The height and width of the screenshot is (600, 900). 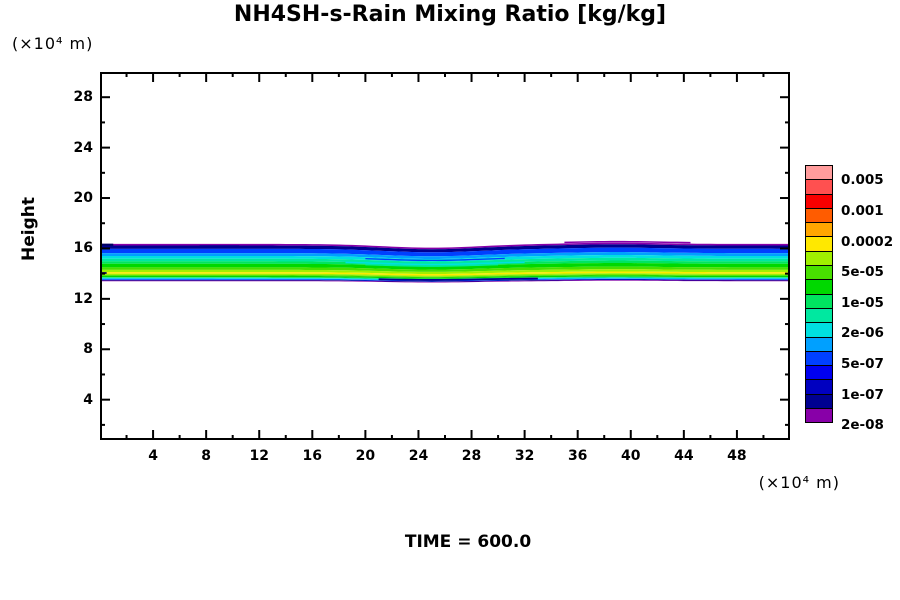 I want to click on colorbar-label: 1e-07, so click(x=862, y=394).